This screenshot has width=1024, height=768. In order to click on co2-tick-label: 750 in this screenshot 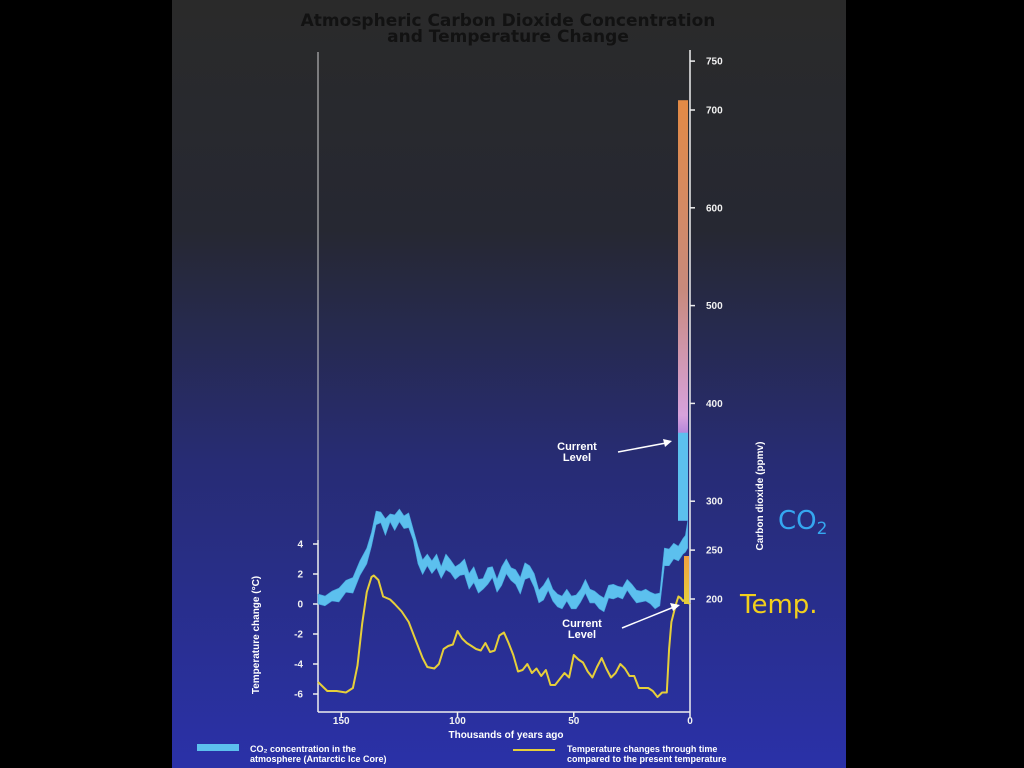, I will do `click(714, 62)`.